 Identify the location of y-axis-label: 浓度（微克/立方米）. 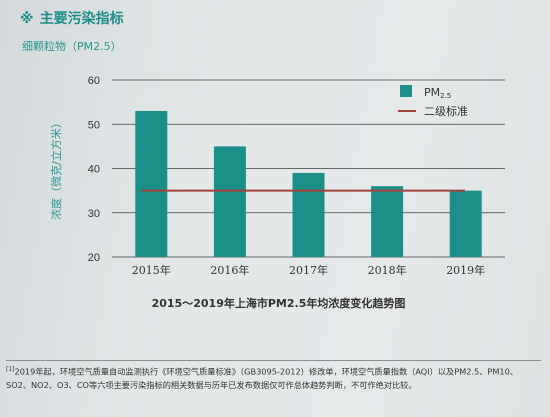
(56, 168).